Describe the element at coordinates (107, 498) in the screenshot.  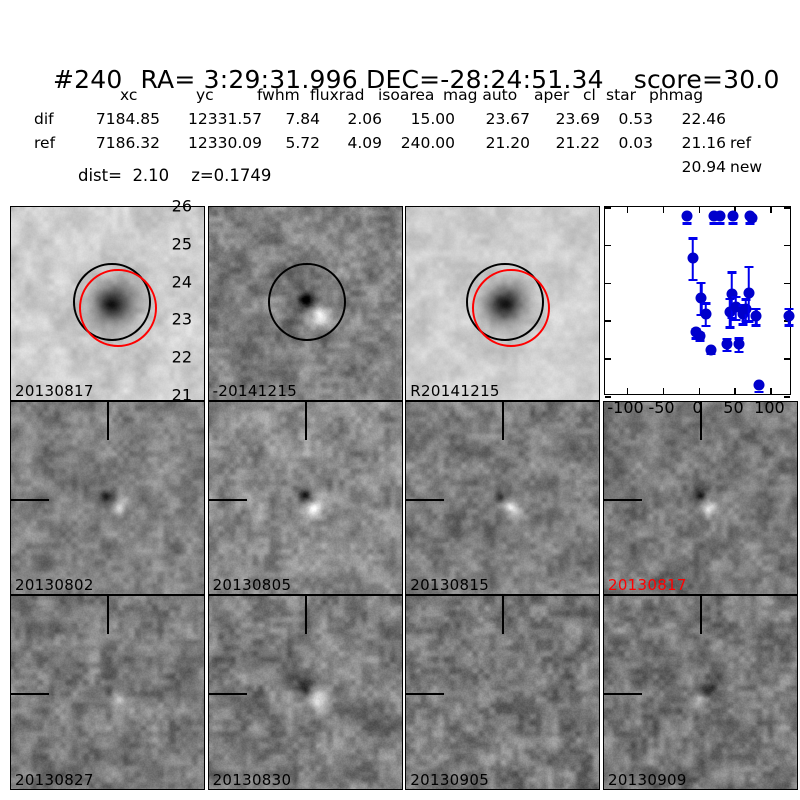
I see `stamp-epoch: 20130802` at that location.